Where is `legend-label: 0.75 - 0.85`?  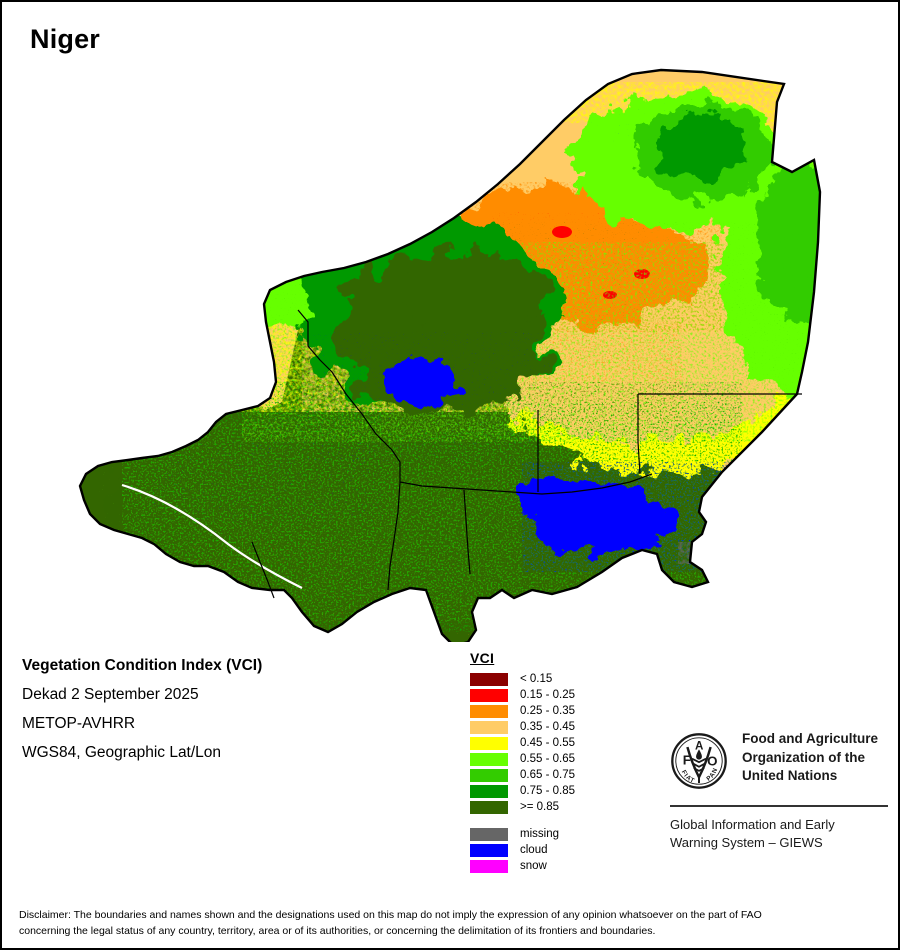 legend-label: 0.75 - 0.85 is located at coordinates (547, 791).